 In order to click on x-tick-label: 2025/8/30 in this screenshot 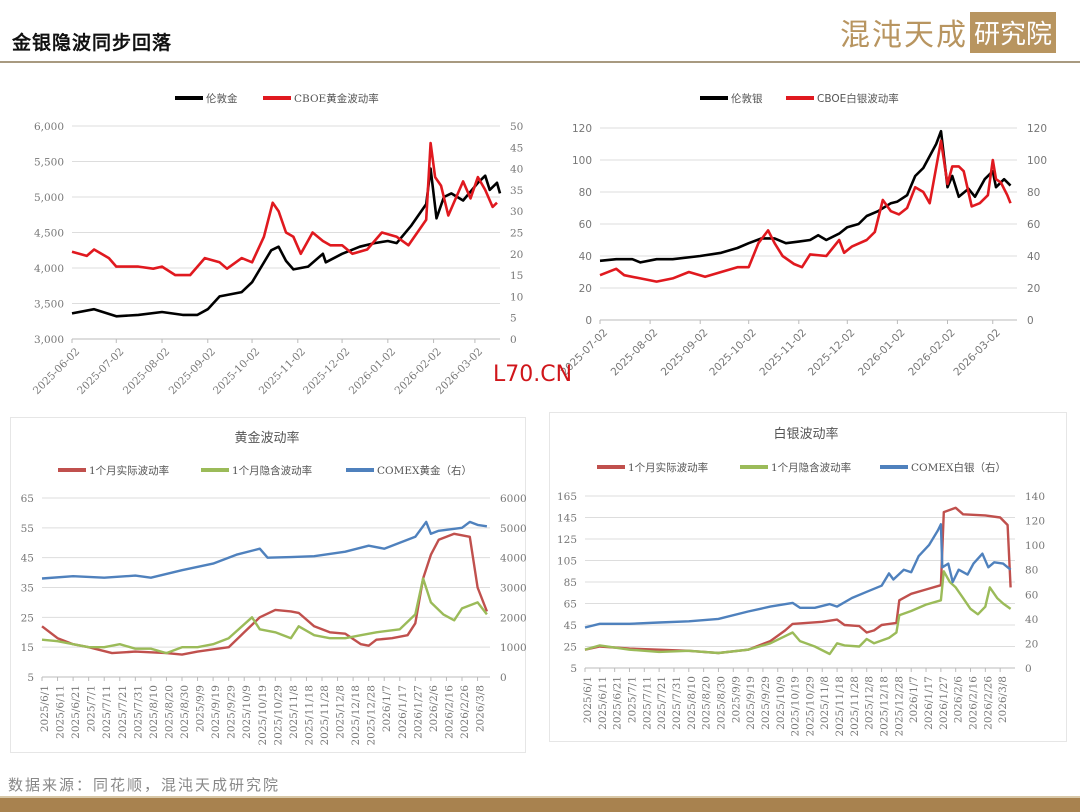, I will do `click(185, 712)`.